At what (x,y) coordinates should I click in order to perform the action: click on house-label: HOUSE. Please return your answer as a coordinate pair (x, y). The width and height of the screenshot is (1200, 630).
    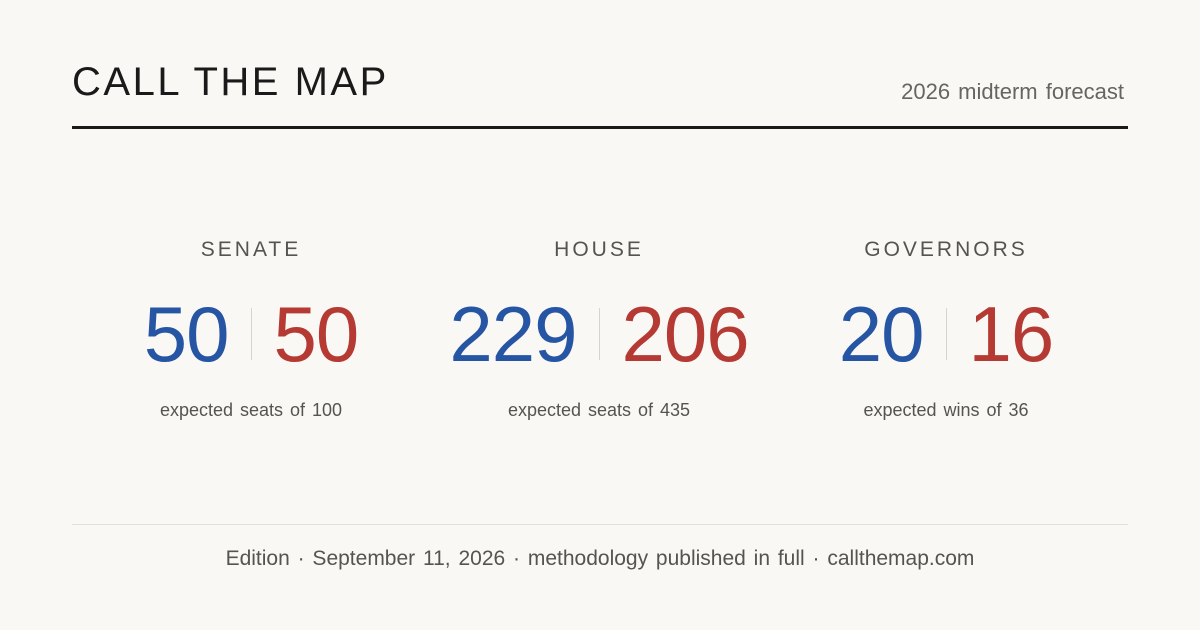
    Looking at the image, I should click on (599, 249).